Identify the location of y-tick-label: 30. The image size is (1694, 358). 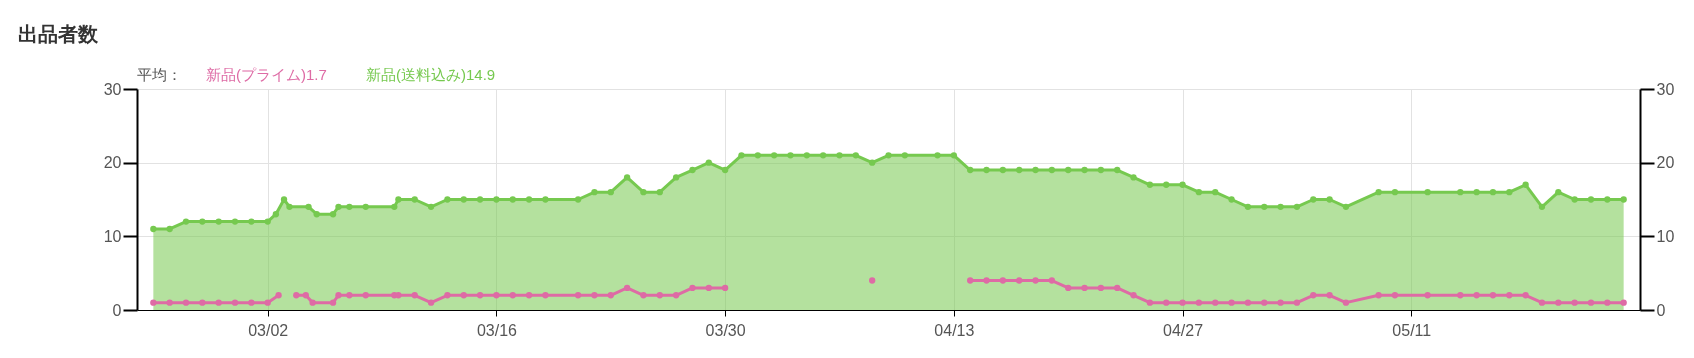
(112, 89).